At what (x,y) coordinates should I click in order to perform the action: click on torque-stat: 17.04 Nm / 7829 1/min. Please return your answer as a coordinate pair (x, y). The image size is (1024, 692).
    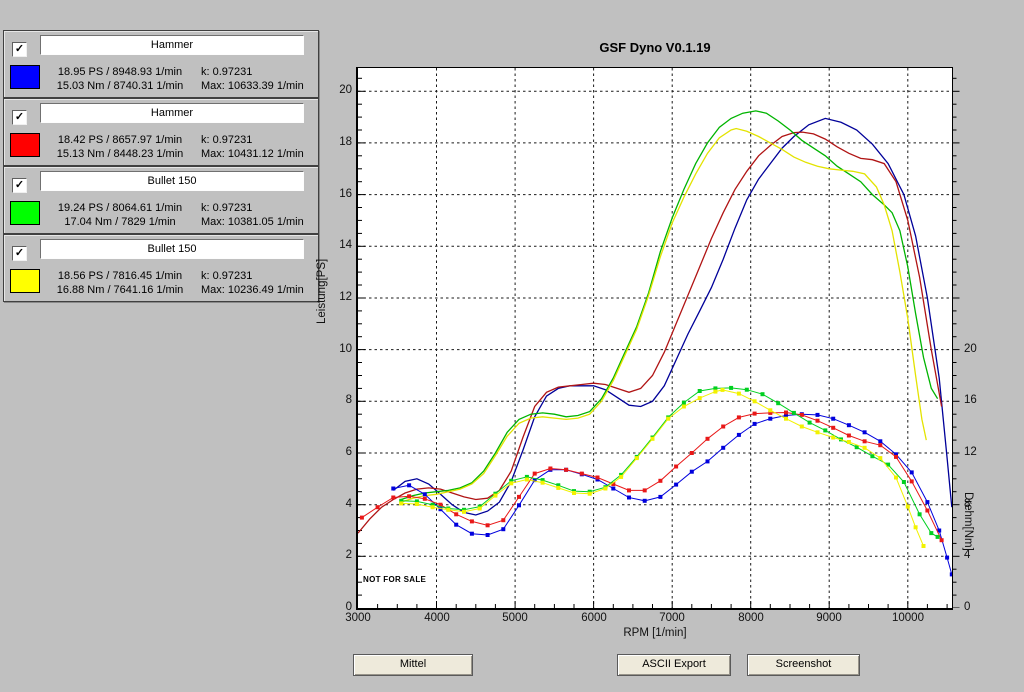
    Looking at the image, I should click on (120, 222).